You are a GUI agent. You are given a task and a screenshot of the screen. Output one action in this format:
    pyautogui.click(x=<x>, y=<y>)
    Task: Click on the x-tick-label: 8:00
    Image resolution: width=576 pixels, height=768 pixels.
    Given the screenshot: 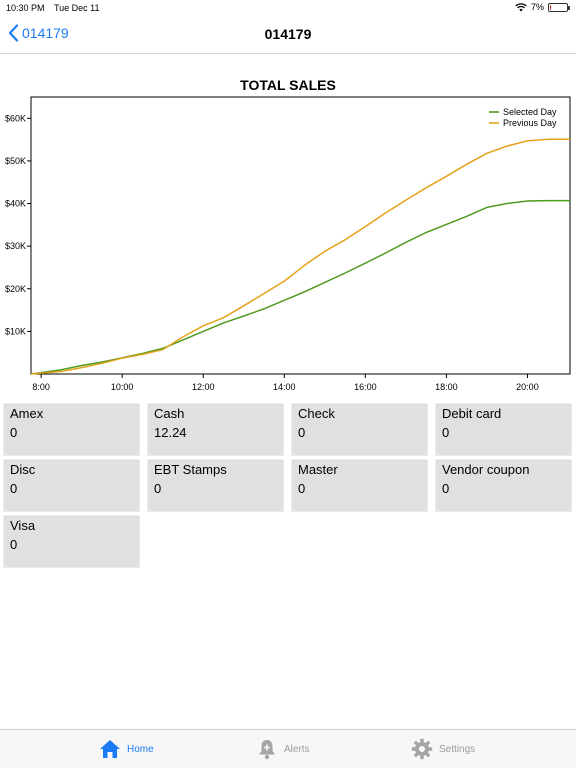 What is the action you would take?
    pyautogui.click(x=41, y=387)
    